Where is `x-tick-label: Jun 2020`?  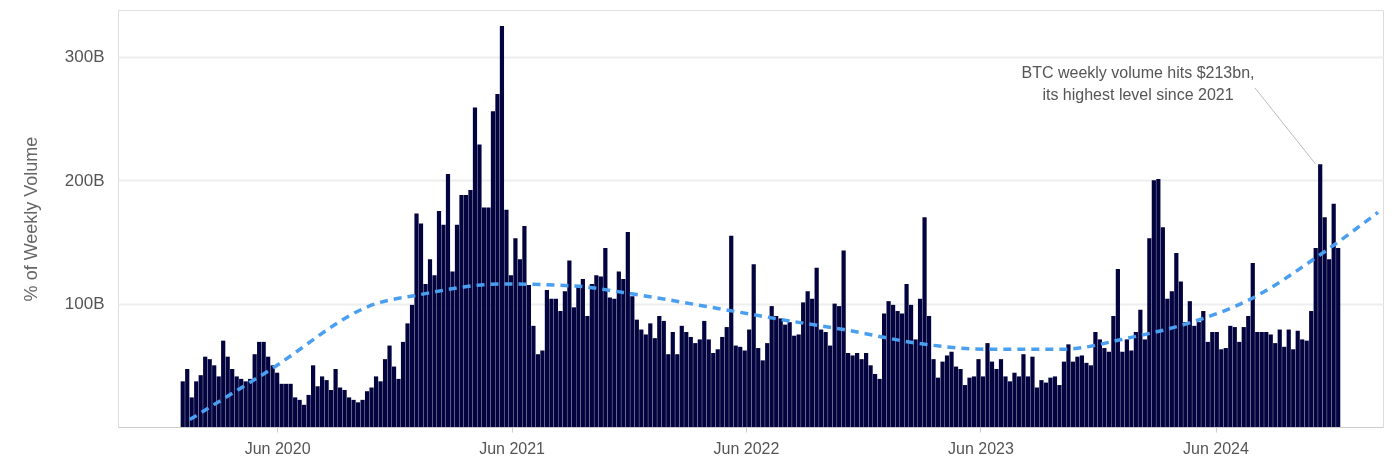 x-tick-label: Jun 2020 is located at coordinates (277, 448).